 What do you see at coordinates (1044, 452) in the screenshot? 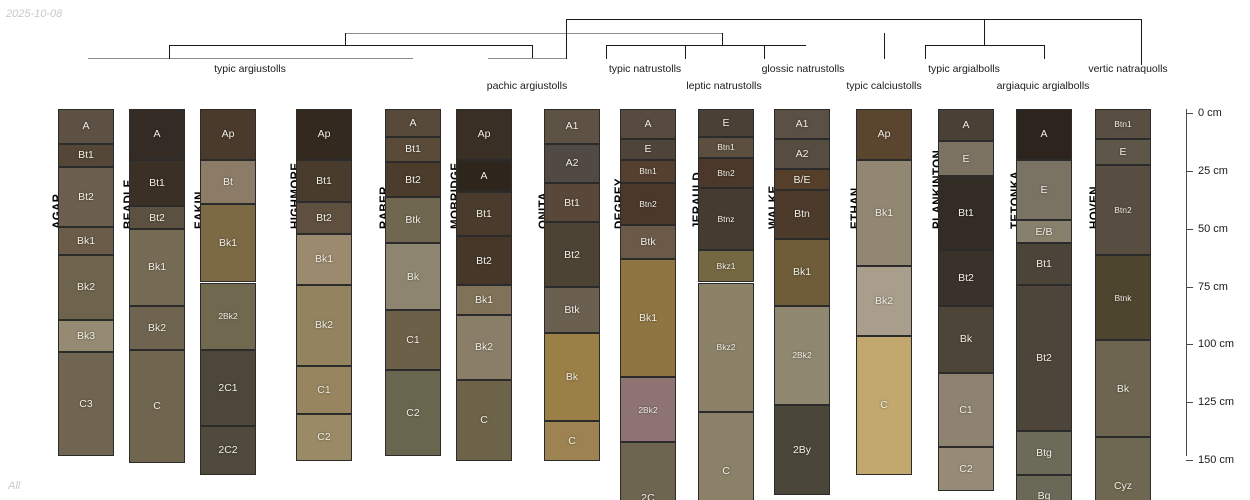
I see `soil-horizon: Btg` at bounding box center [1044, 452].